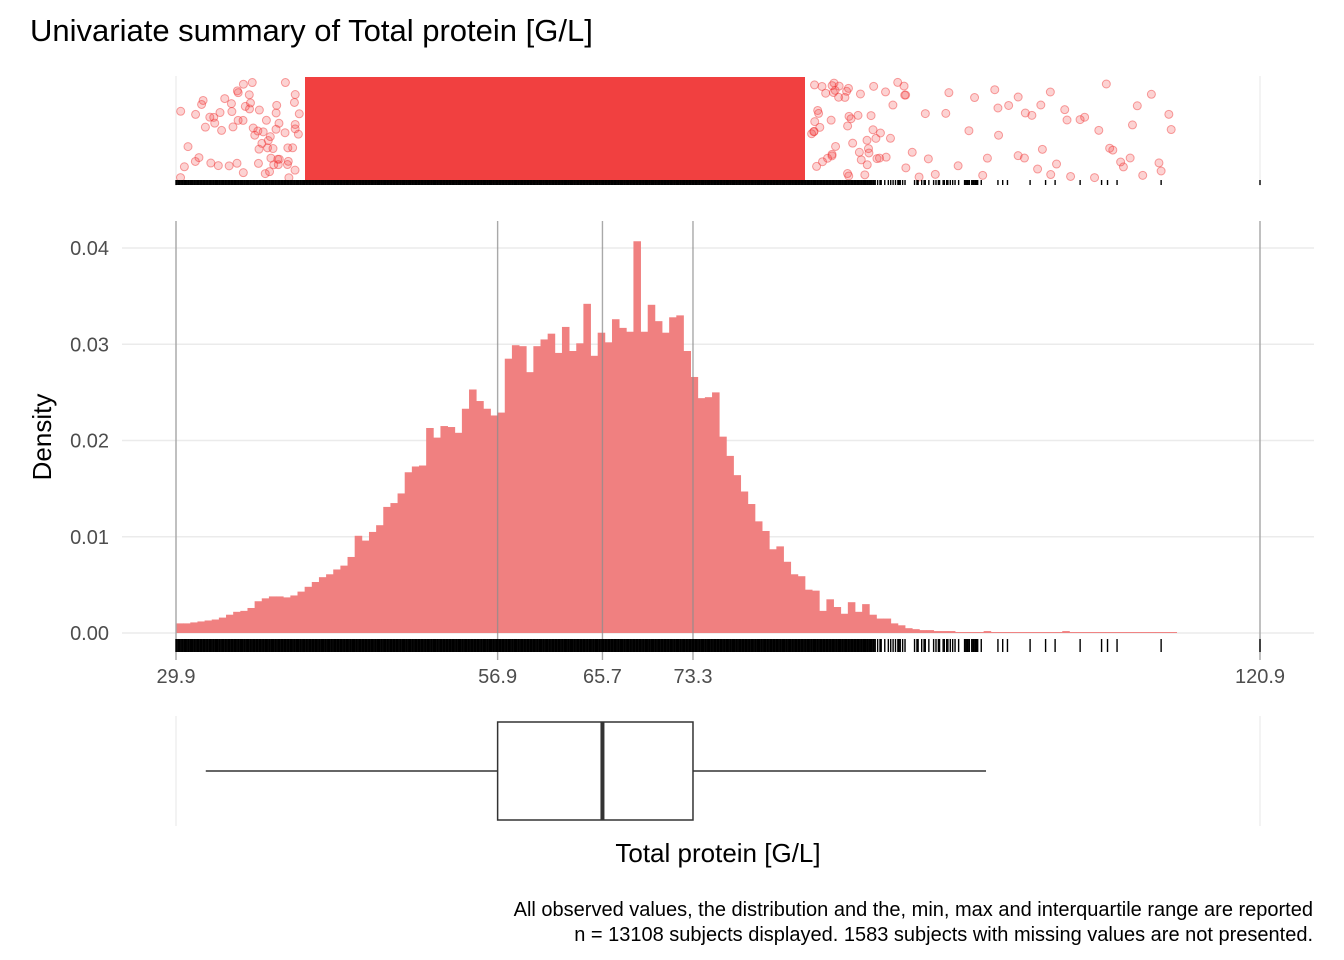  I want to click on x-tick-label: 65.7, so click(602, 677).